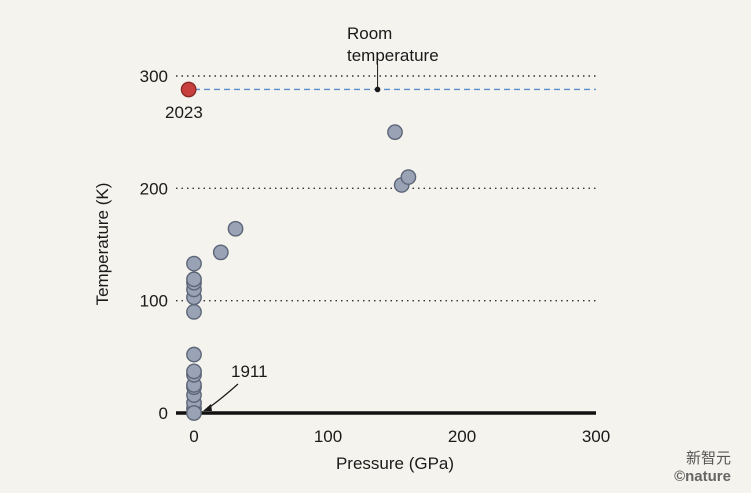  I want to click on x-tick-300: 300, so click(596, 436).